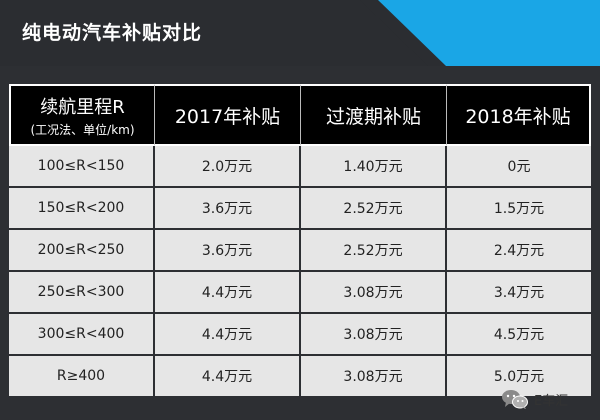 The width and height of the screenshot is (600, 420). What do you see at coordinates (519, 376) in the screenshot?
I see `cell-2018: 5.0万元` at bounding box center [519, 376].